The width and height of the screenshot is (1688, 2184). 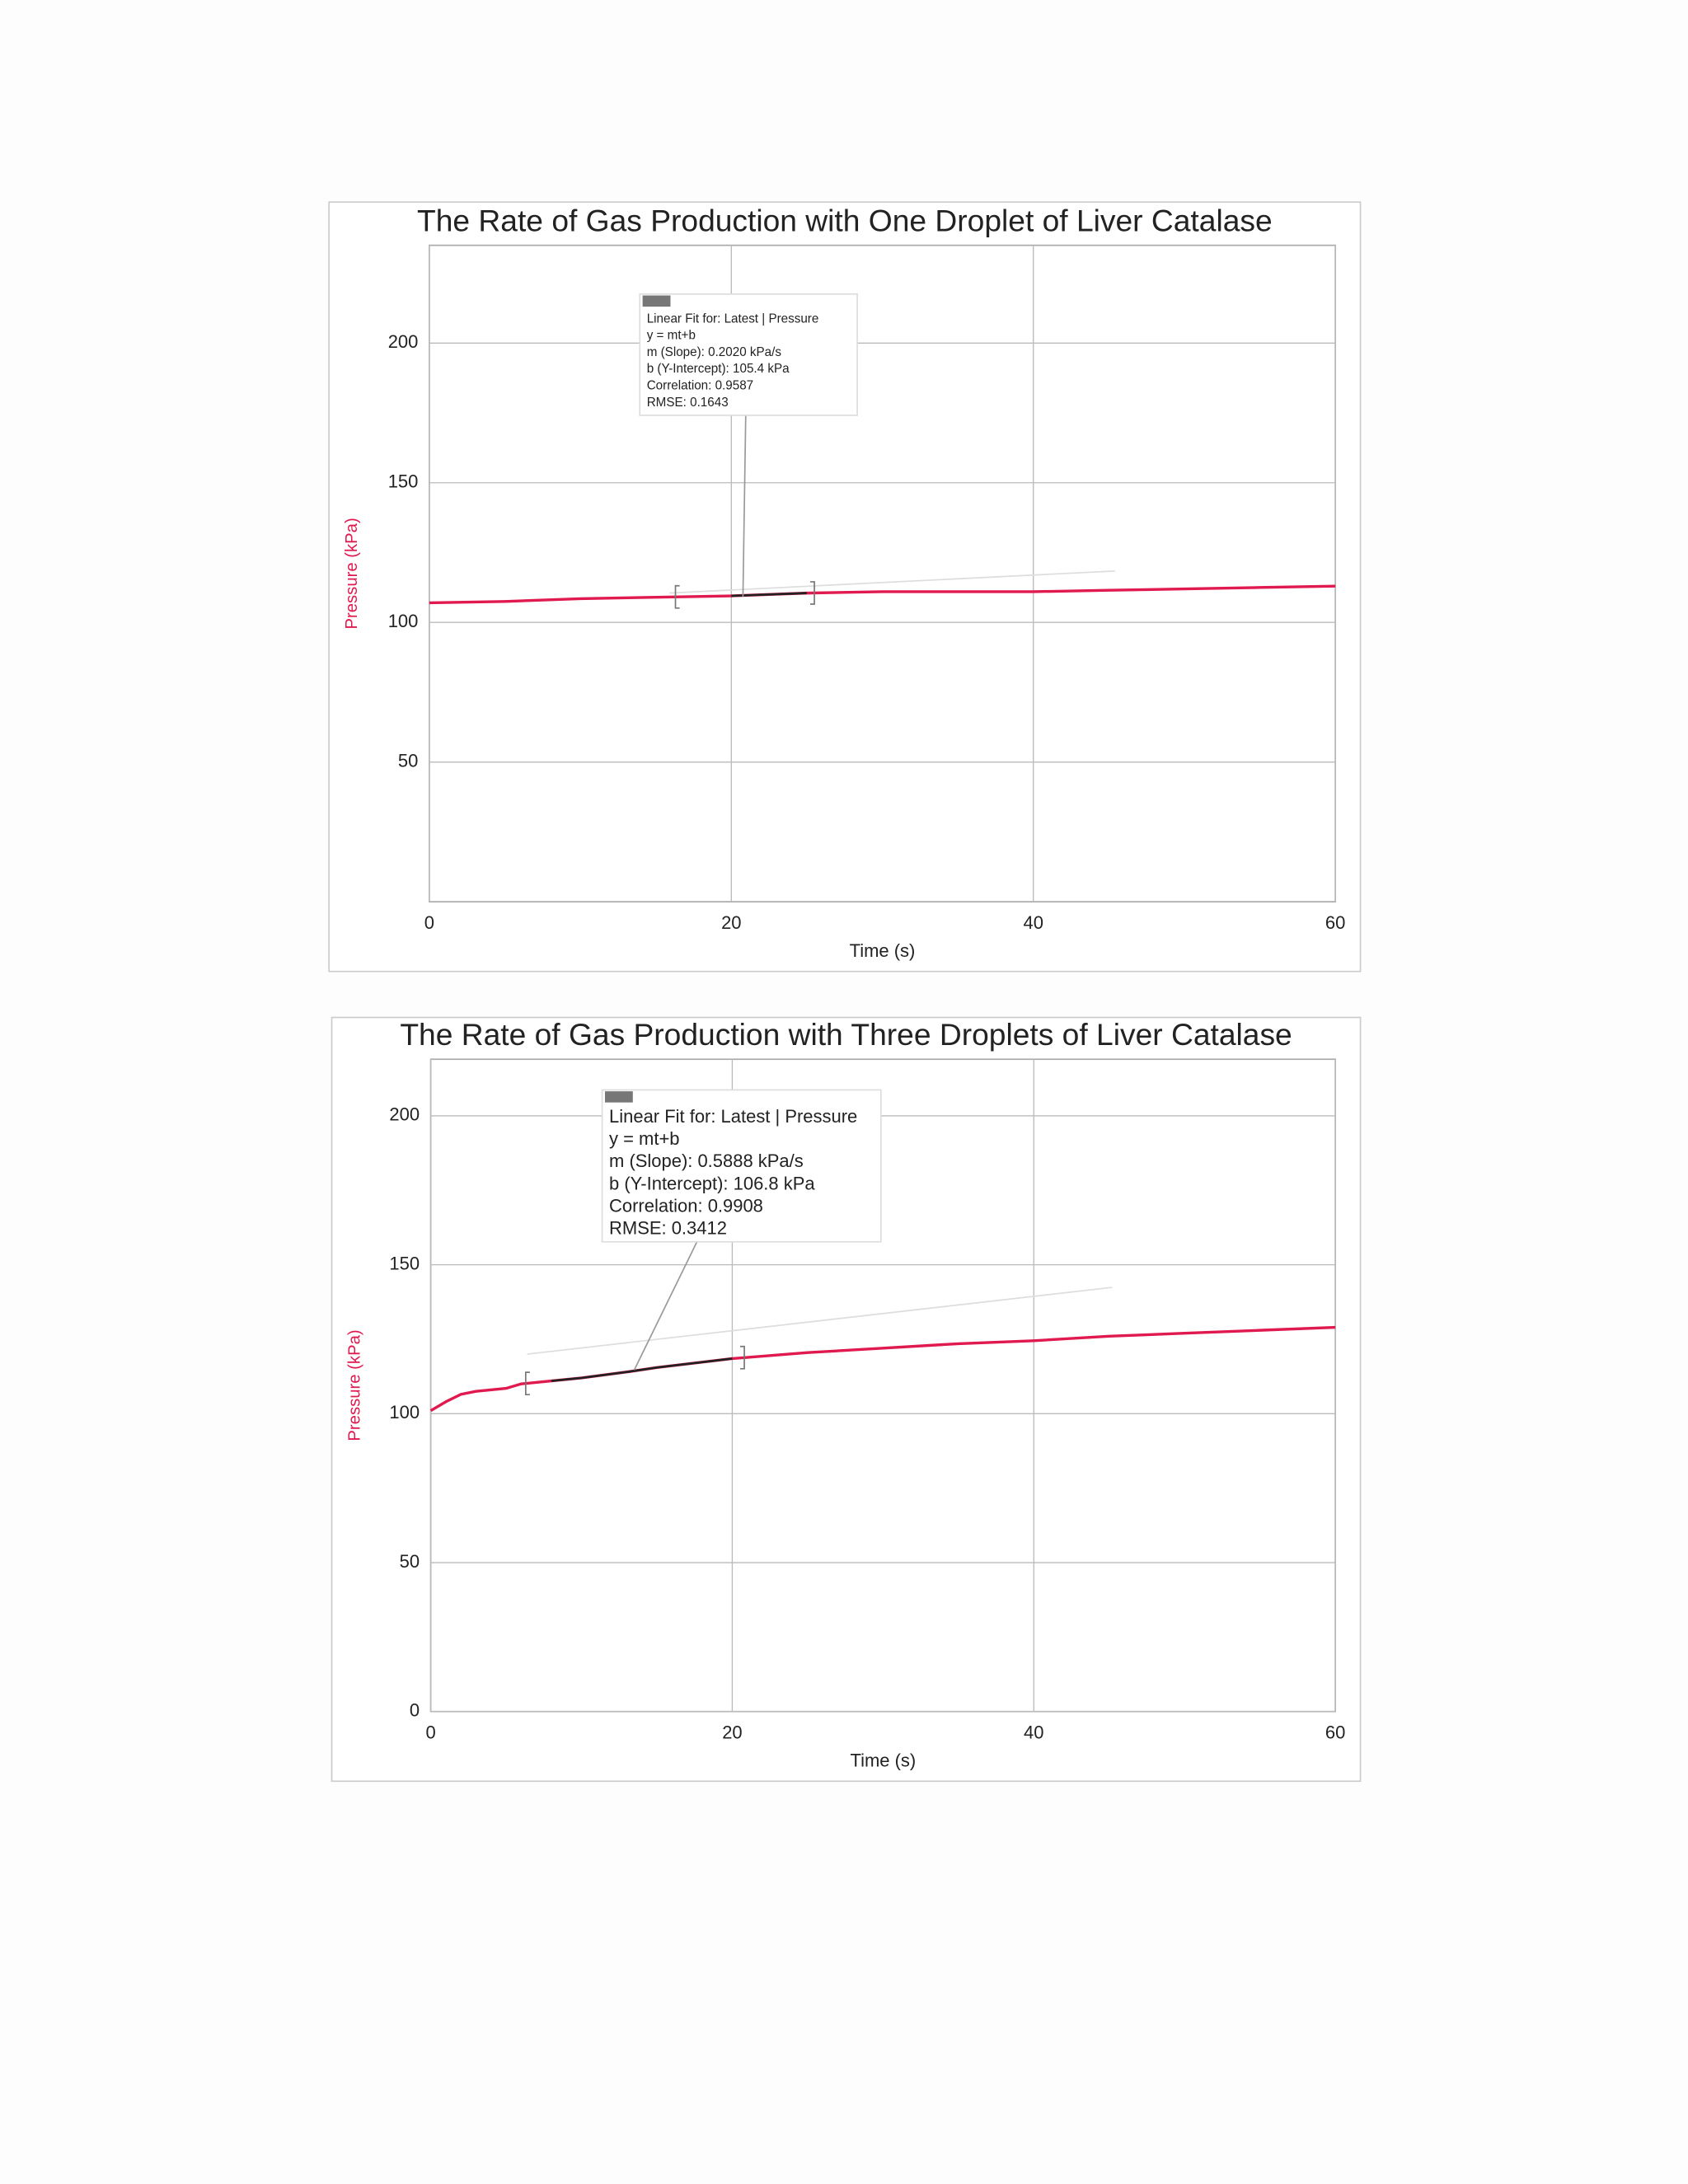 I want to click on annotation-text: RMSE: 0.3412, so click(x=668, y=1227).